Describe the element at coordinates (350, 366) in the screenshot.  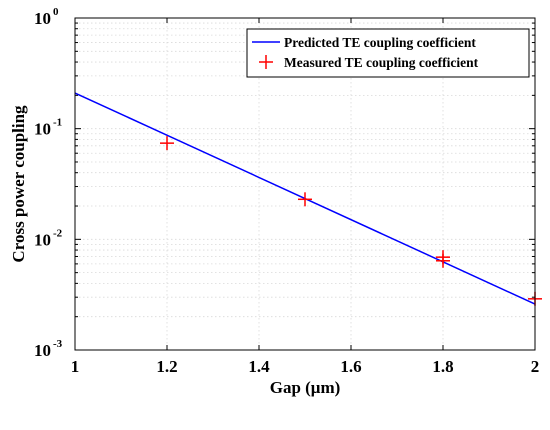
I see `x-tick-label: 1.6` at that location.